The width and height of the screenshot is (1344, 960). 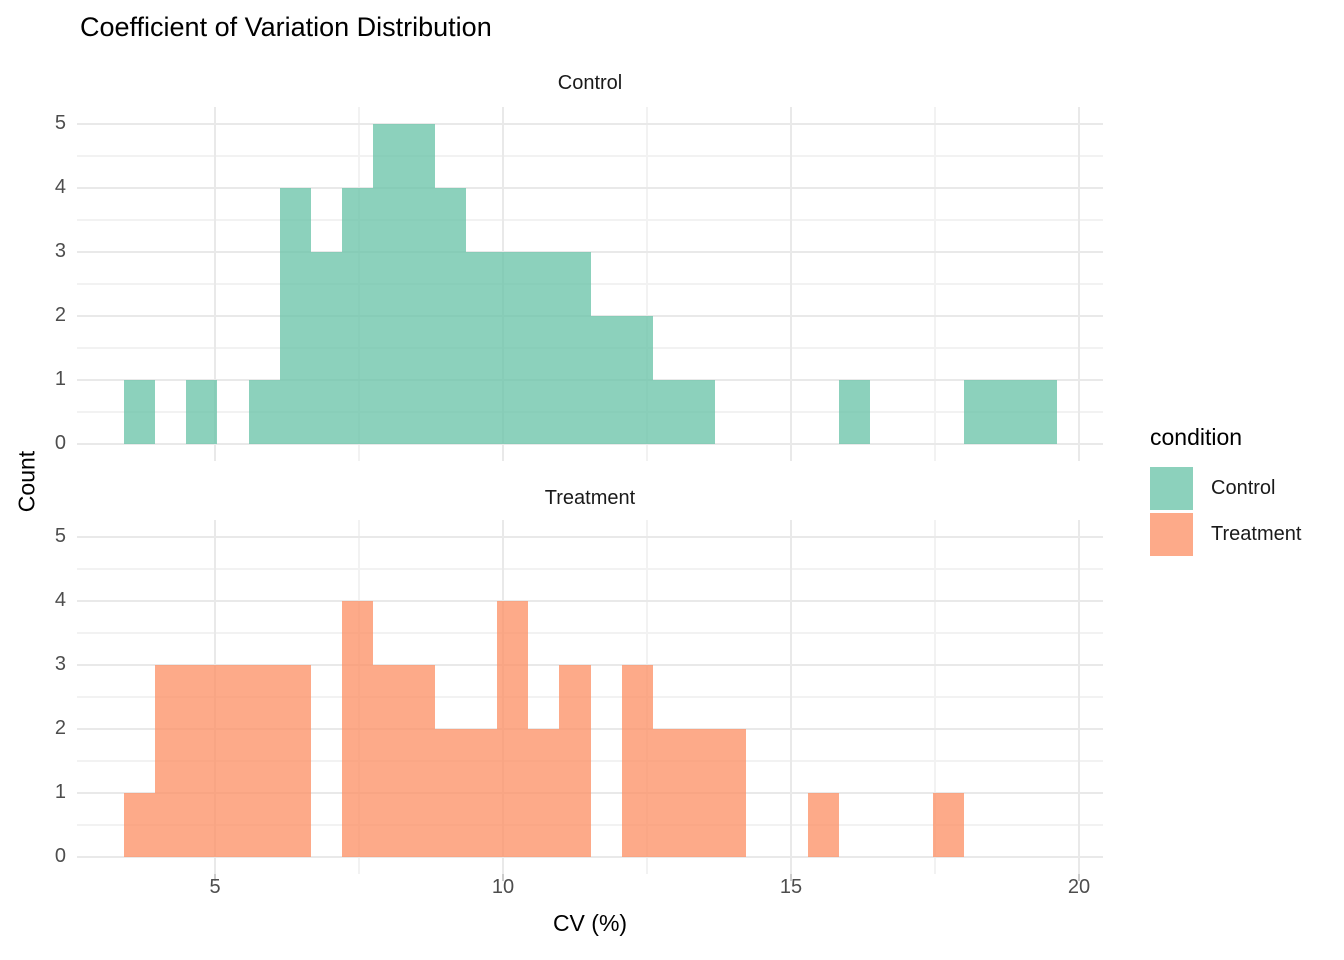 What do you see at coordinates (791, 887) in the screenshot?
I see `x-tick-label: 15` at bounding box center [791, 887].